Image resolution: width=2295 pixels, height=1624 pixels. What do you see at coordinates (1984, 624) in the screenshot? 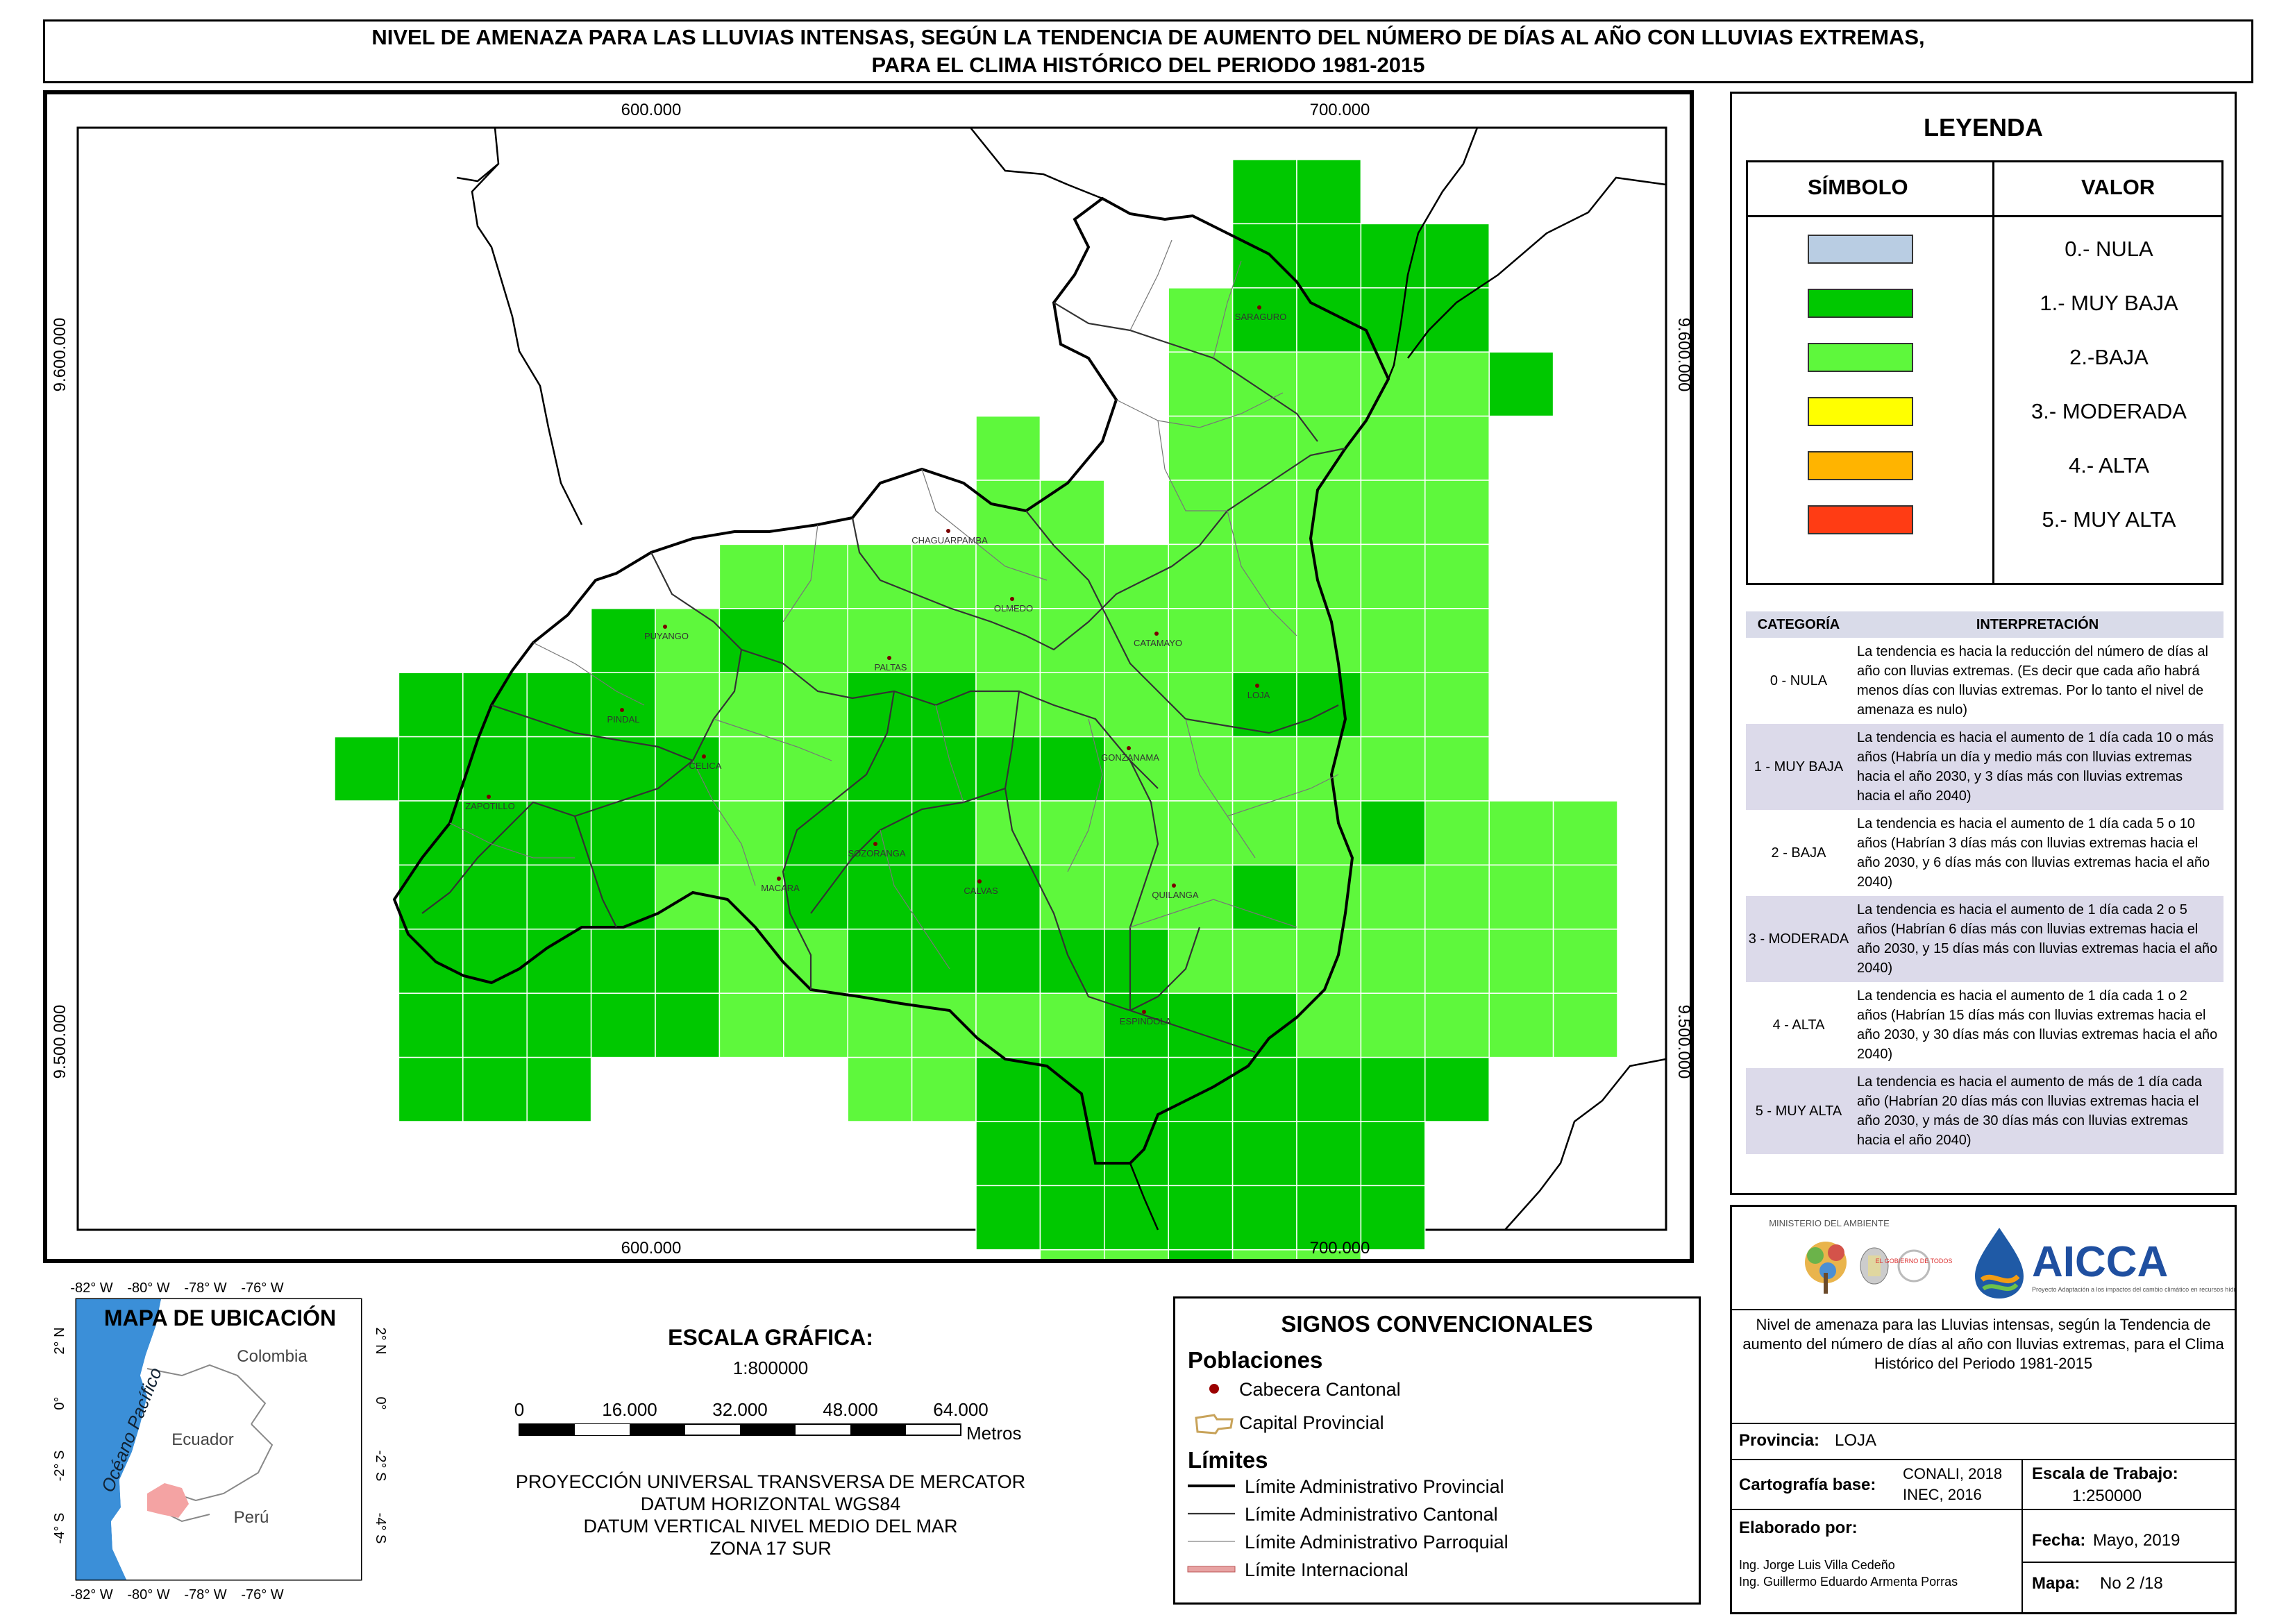
I see `interpretation-header: CATEGORÍA INTERPRETACIÓN` at bounding box center [1984, 624].